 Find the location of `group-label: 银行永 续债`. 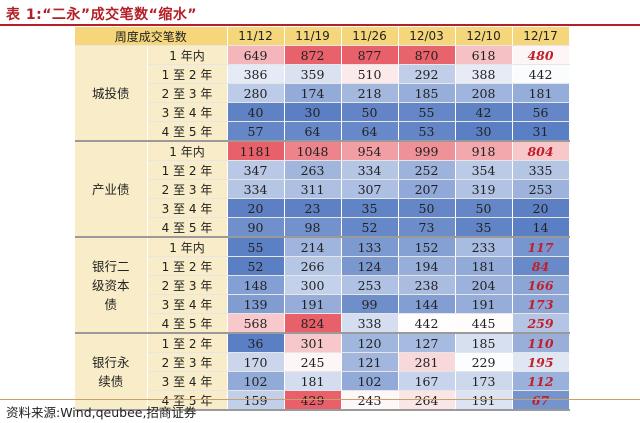

group-label: 银行永 续债 is located at coordinates (111, 372).